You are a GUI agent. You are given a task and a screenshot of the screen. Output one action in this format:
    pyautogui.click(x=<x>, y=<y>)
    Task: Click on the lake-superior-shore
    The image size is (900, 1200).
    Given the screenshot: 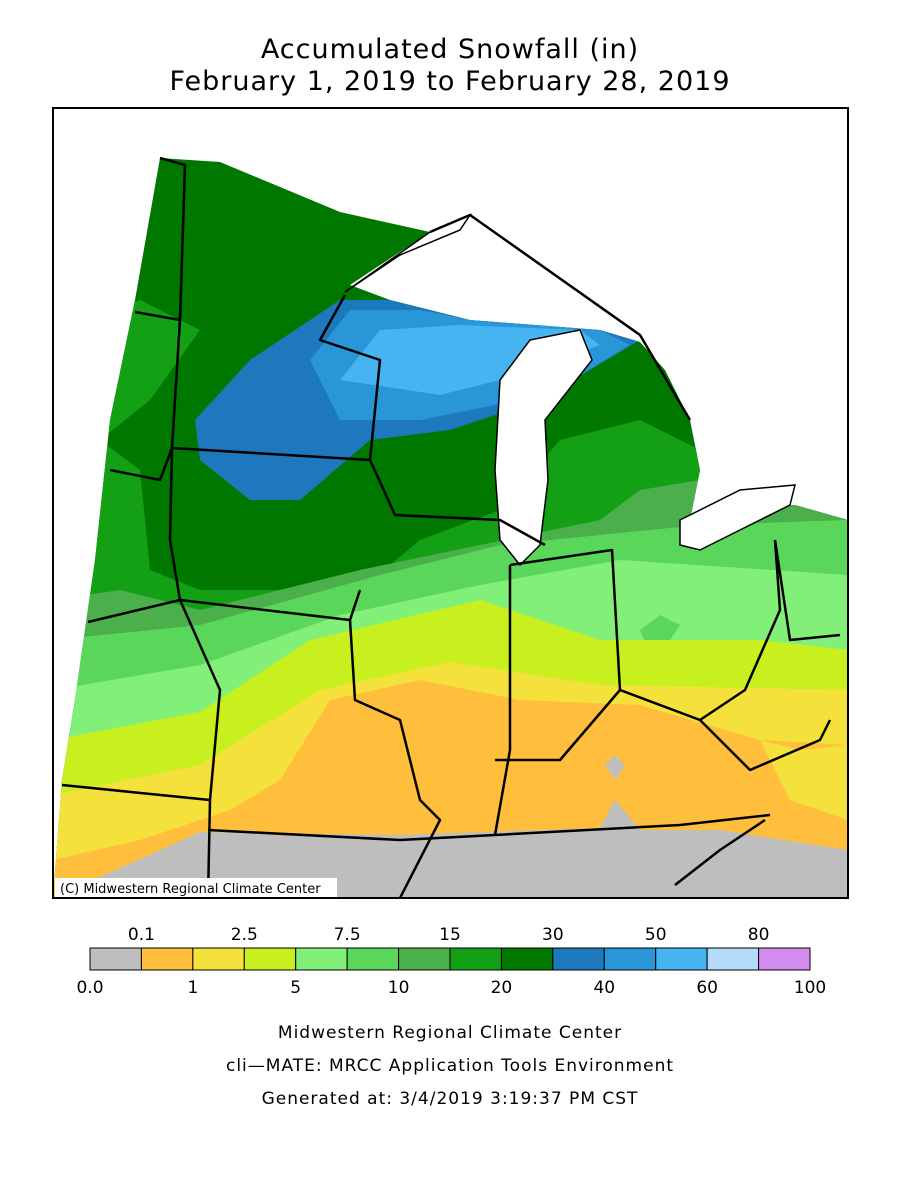 What is the action you would take?
    pyautogui.click(x=408, y=253)
    